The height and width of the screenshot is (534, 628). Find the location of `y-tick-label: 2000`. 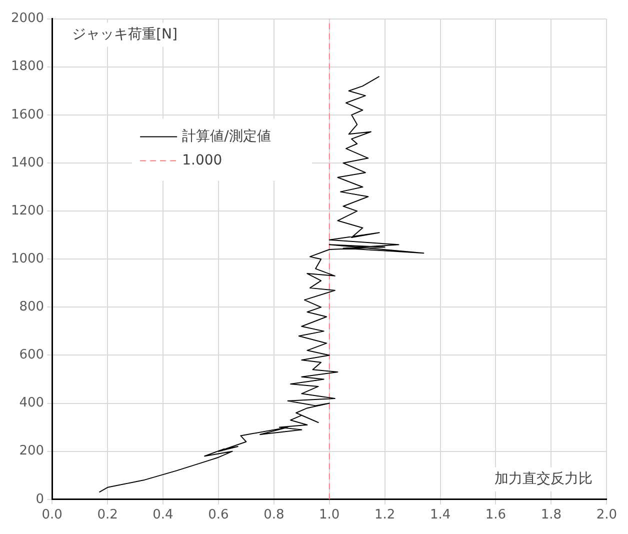

y-tick-label: 2000 is located at coordinates (27, 18).